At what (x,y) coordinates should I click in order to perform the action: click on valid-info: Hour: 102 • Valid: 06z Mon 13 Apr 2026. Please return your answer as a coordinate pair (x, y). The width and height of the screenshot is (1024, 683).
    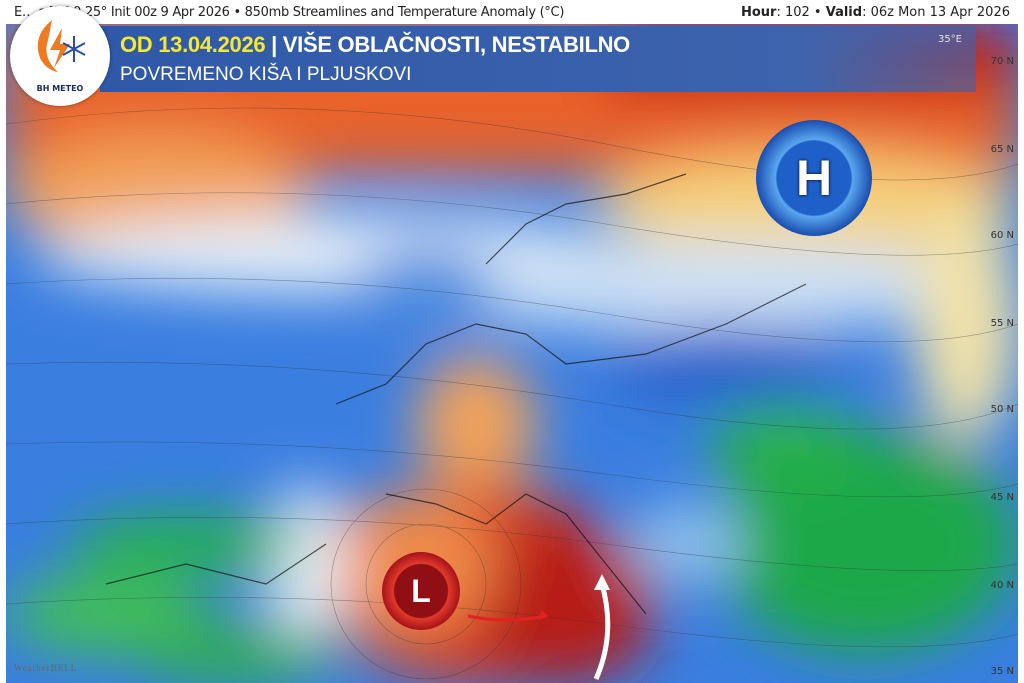
    Looking at the image, I should click on (875, 12).